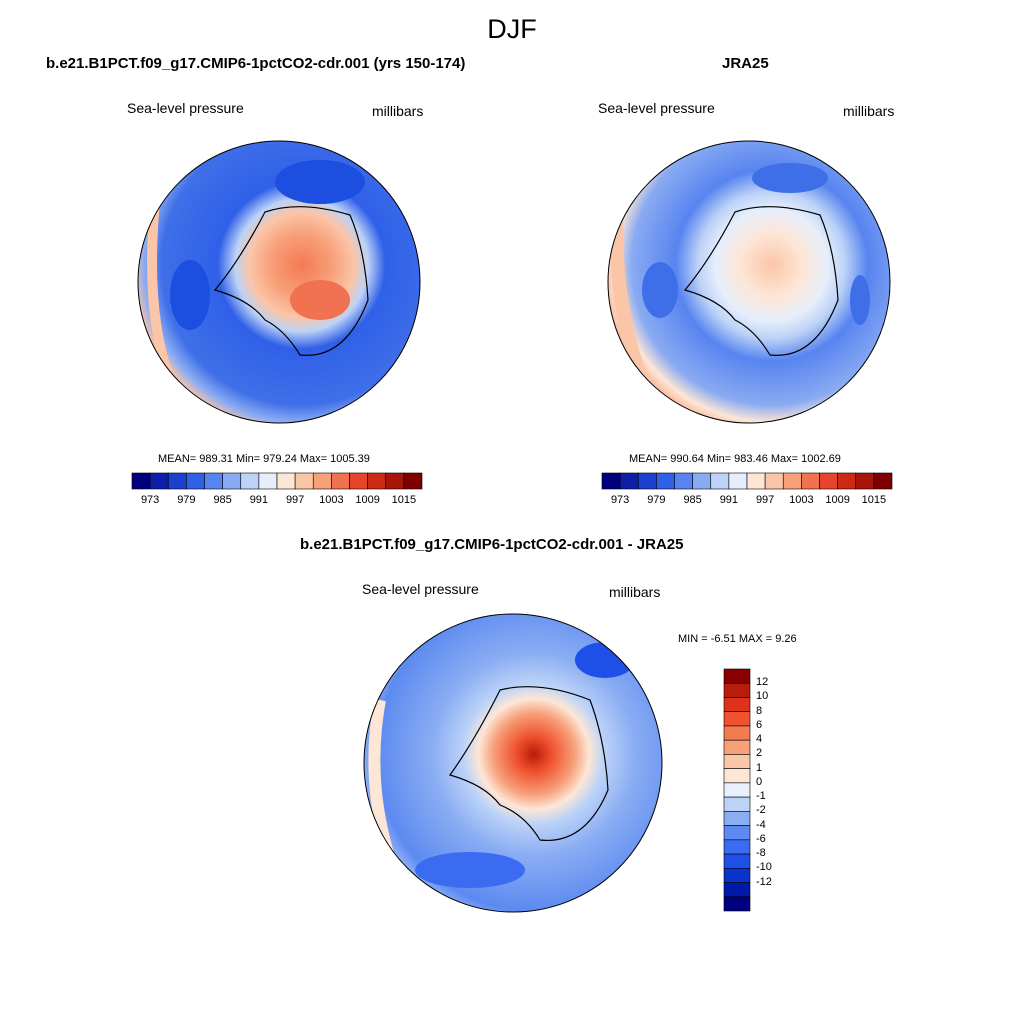 This screenshot has height=1024, width=1024. I want to click on abs-colorbar-2-tick-label: 1015, so click(874, 500).